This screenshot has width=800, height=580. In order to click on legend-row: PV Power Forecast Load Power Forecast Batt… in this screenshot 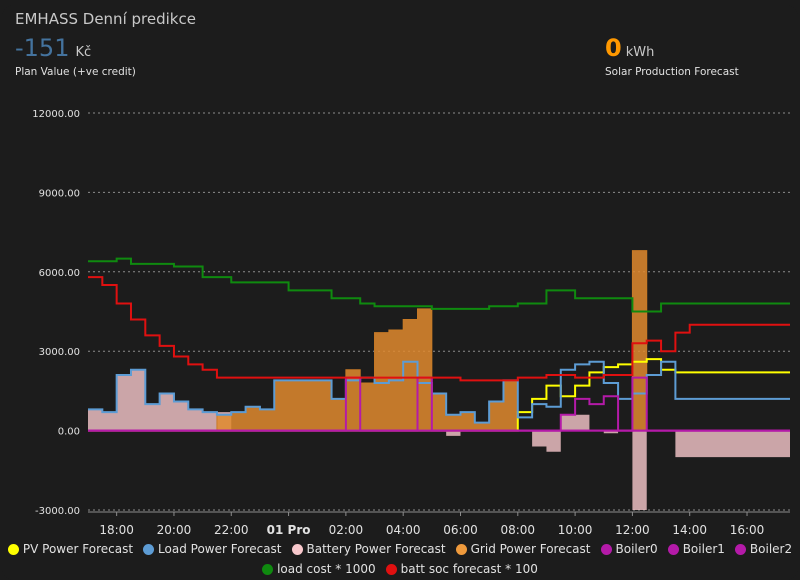, I will do `click(400, 549)`.